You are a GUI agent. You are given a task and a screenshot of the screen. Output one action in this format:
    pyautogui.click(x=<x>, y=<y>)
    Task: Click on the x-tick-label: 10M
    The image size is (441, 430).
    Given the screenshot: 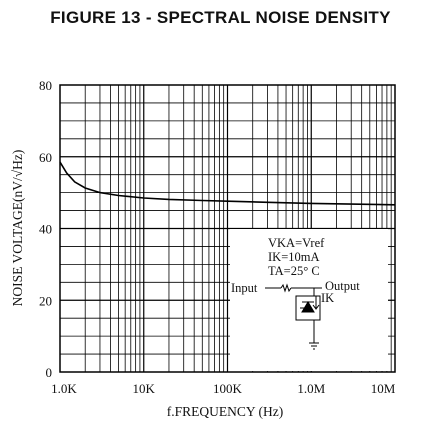 What is the action you would take?
    pyautogui.click(x=383, y=388)
    